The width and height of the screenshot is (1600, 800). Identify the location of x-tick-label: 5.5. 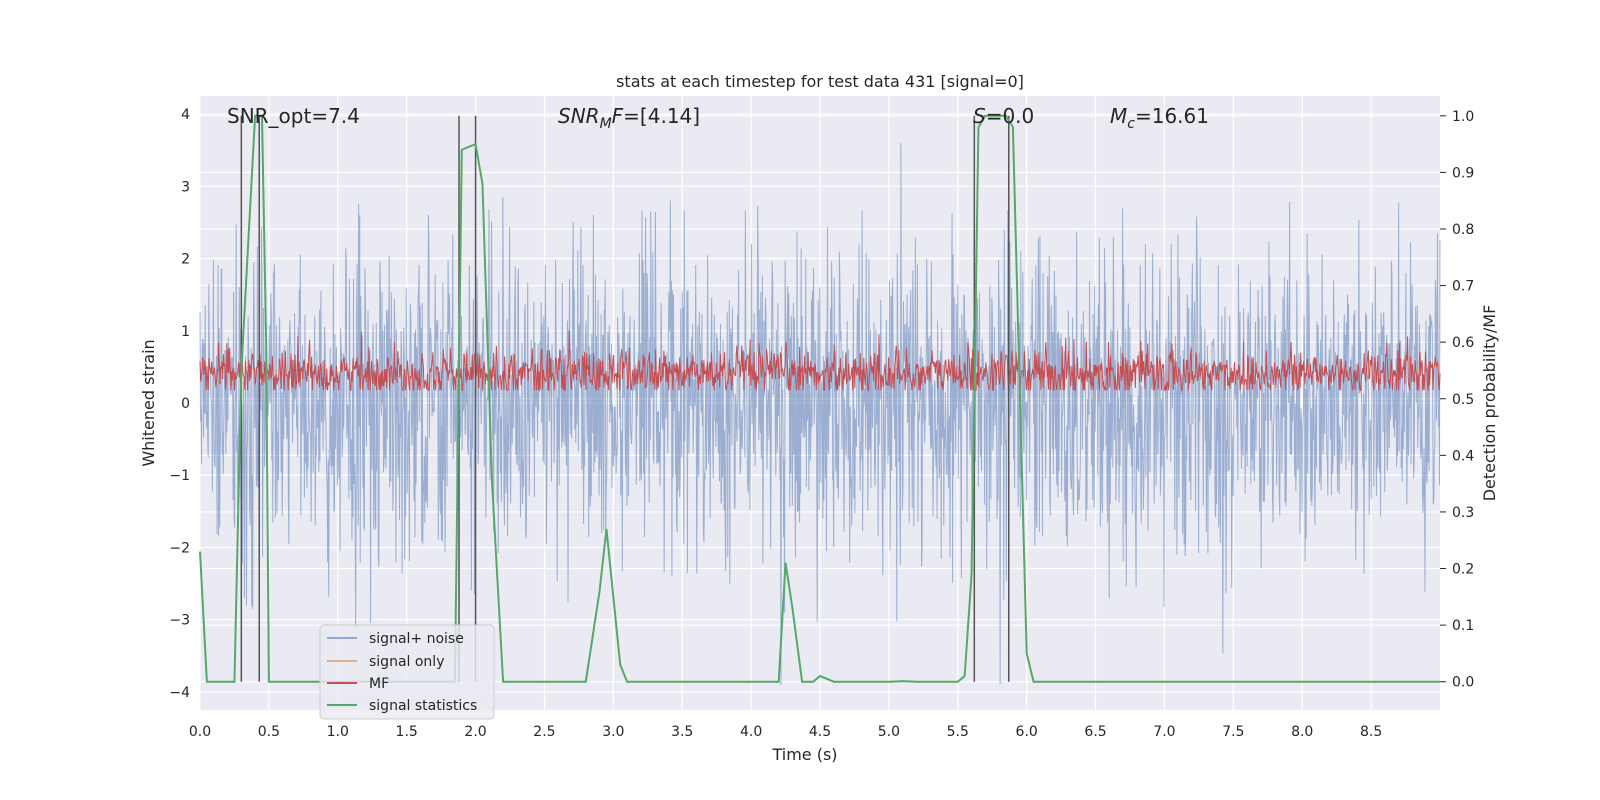
(958, 732).